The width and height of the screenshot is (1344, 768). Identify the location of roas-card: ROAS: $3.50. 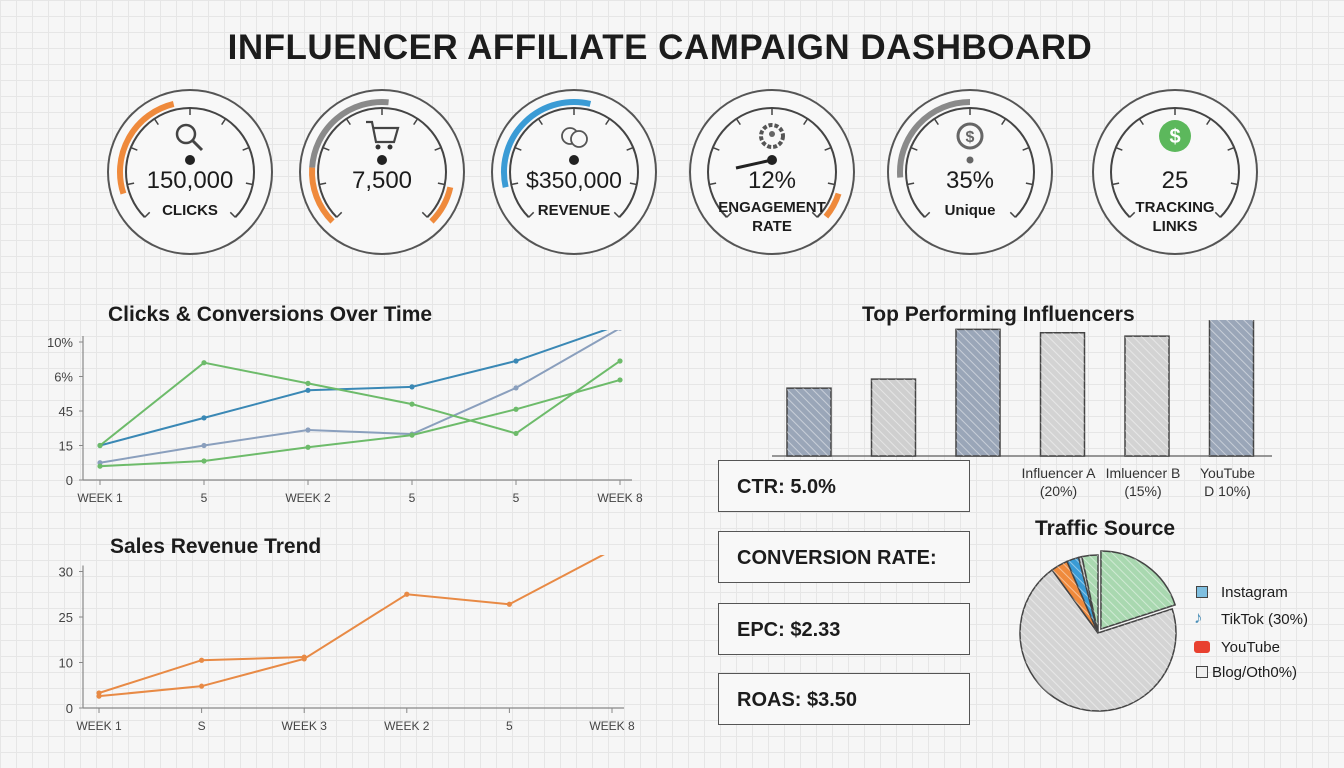
(844, 699).